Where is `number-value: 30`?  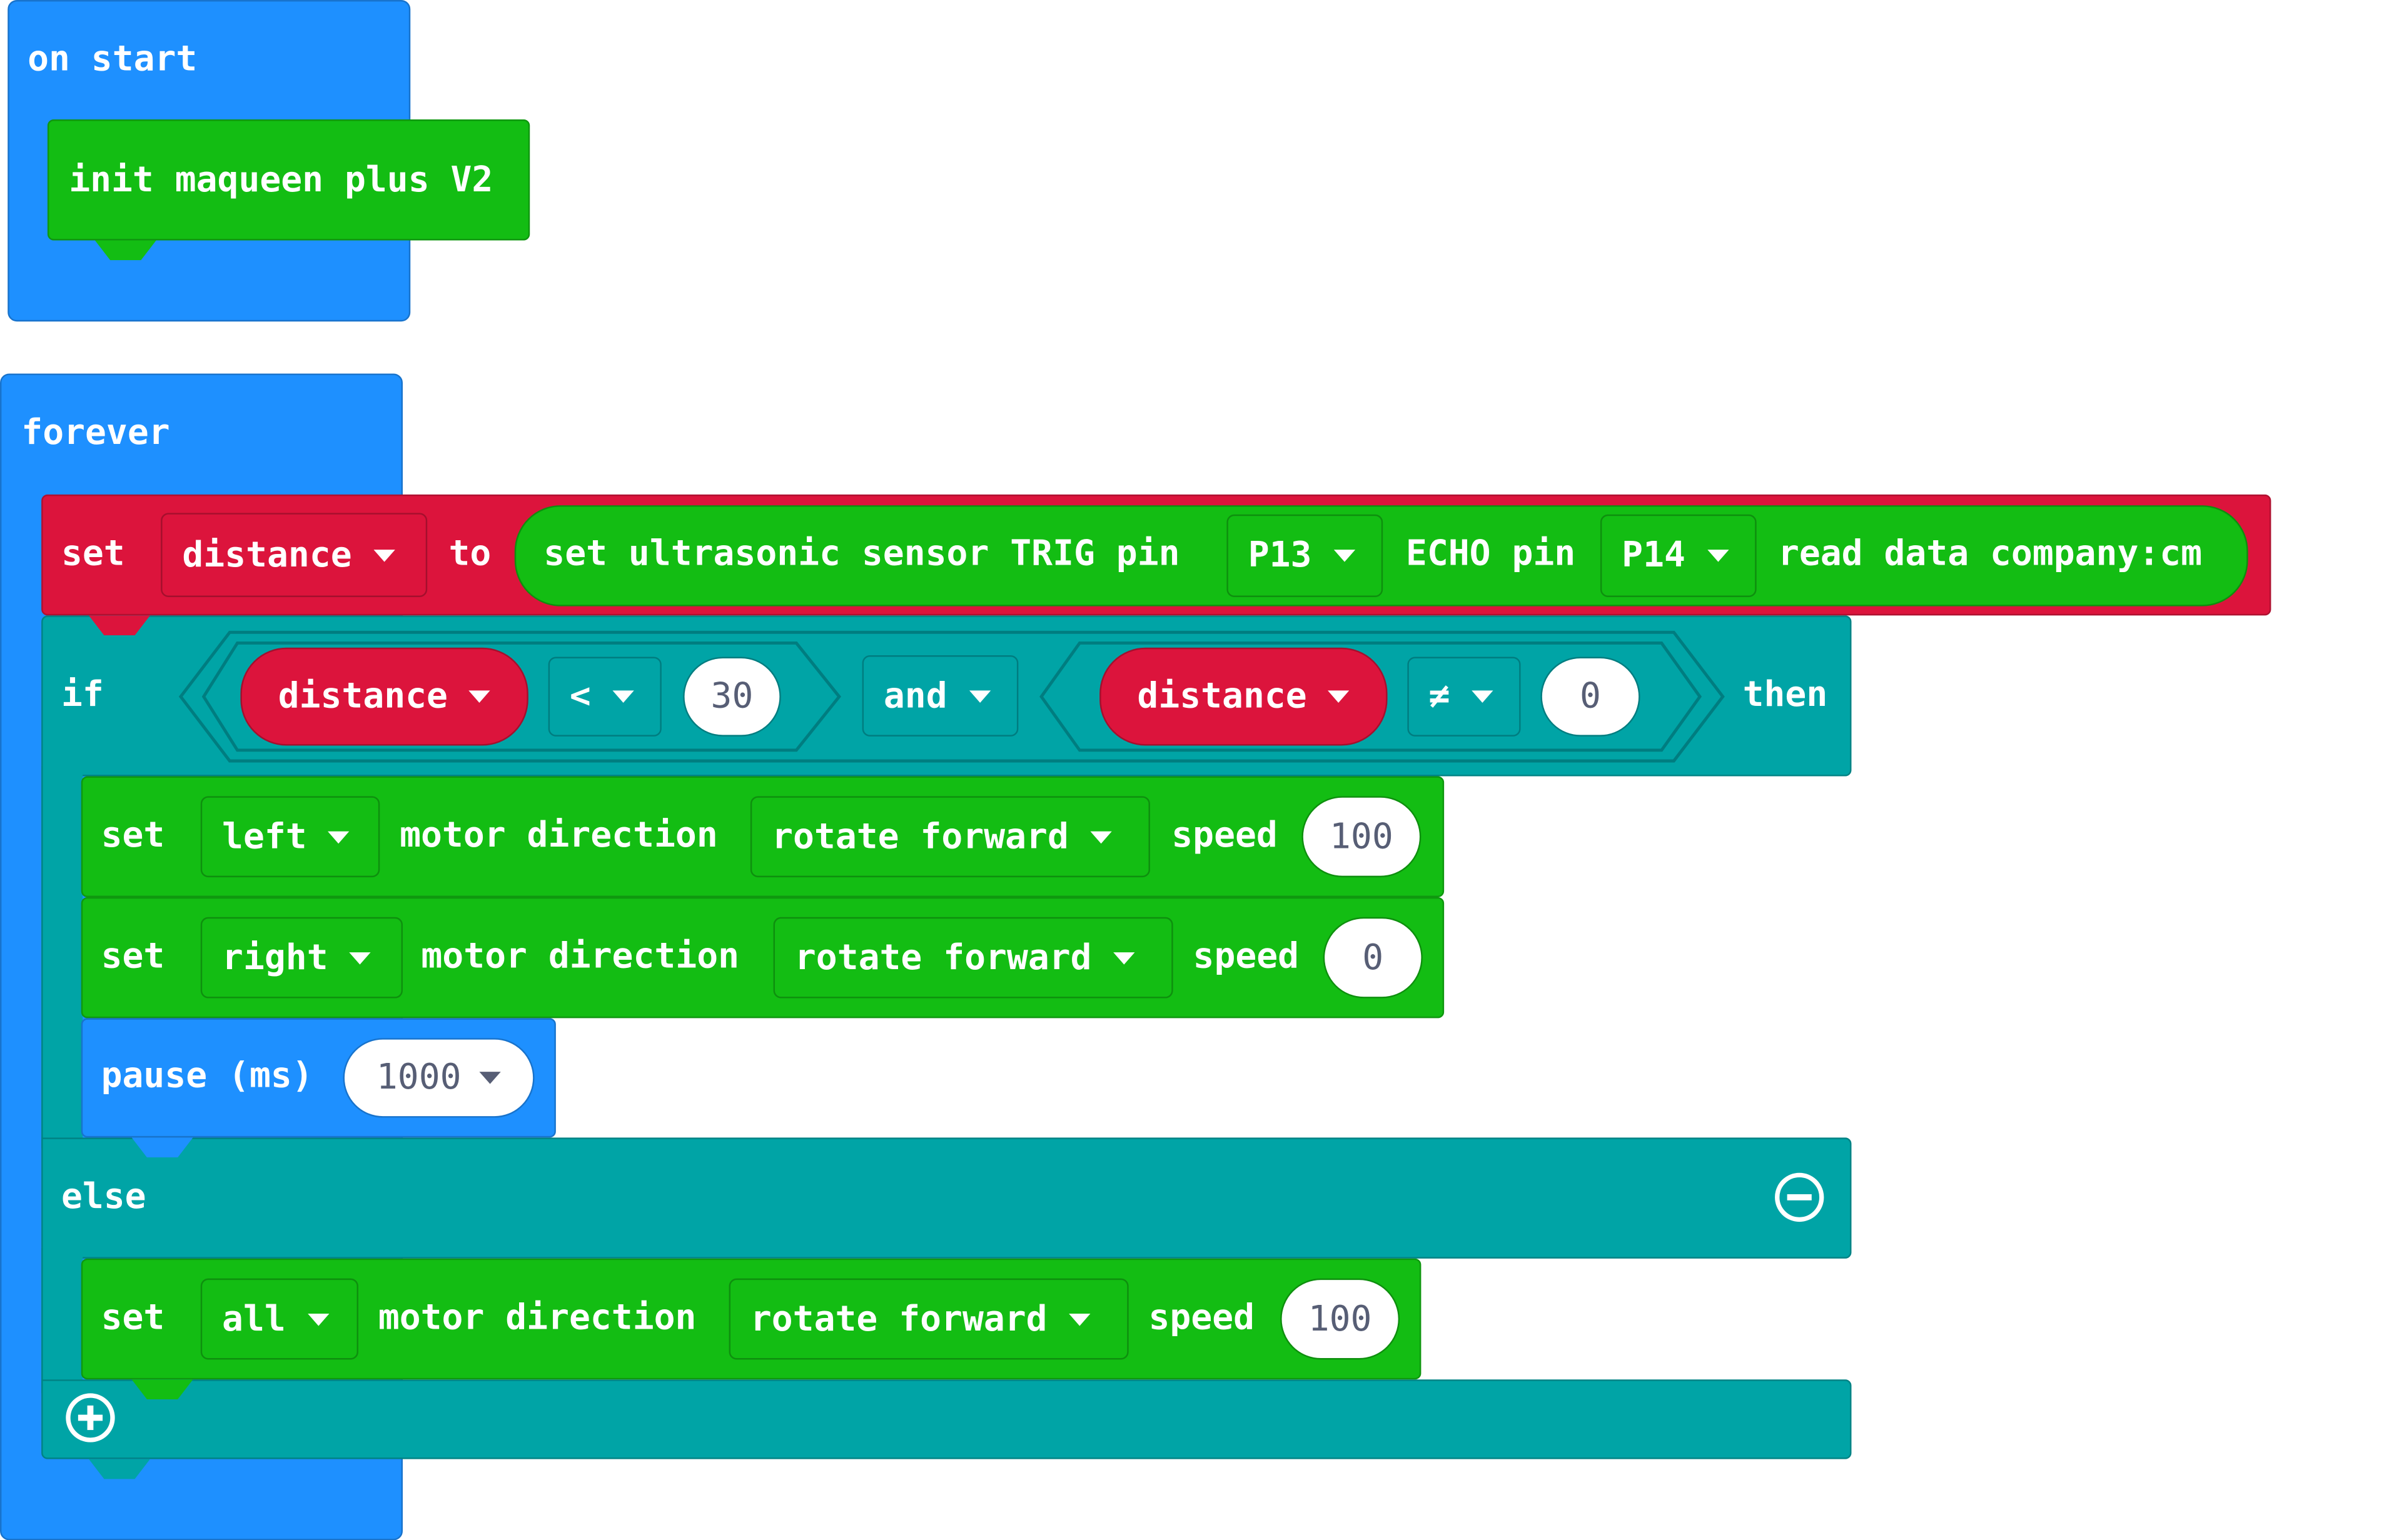 number-value: 30 is located at coordinates (732, 697).